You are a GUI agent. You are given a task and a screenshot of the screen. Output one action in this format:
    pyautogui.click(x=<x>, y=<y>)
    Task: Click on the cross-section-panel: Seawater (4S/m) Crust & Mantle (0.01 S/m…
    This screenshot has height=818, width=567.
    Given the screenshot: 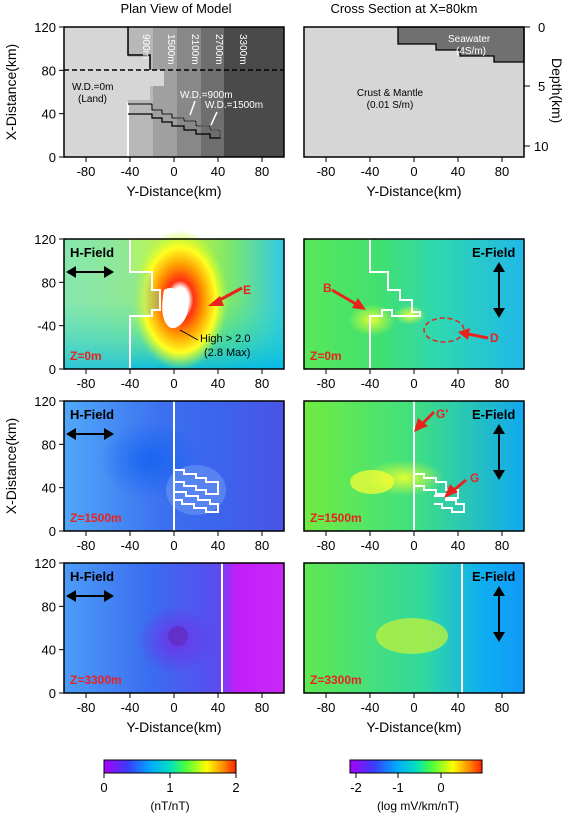 What is the action you would take?
    pyautogui.click(x=434, y=89)
    